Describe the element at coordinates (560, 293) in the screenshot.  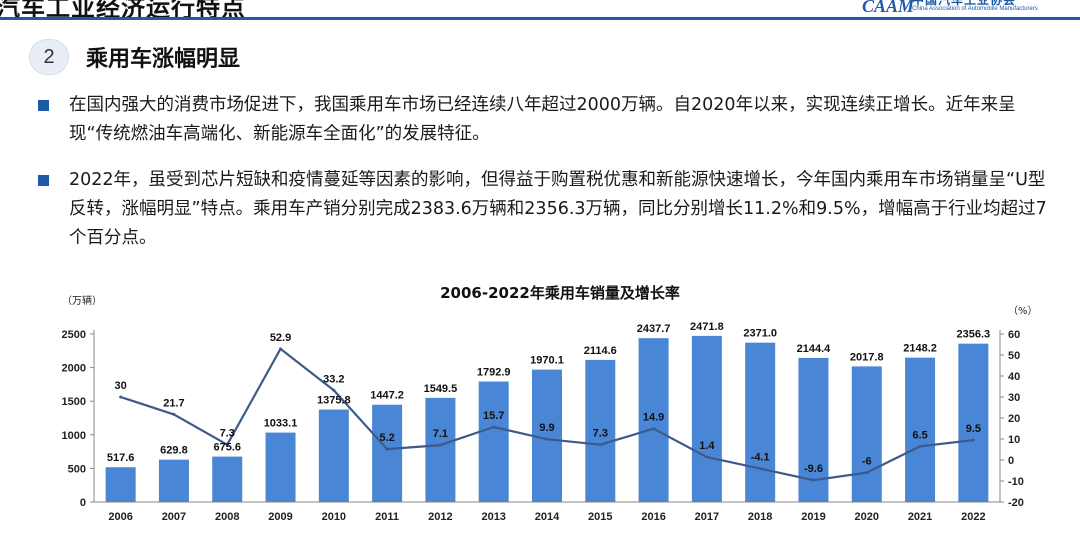
I see `chart-title: 2006-2022年乘用车销量及增长率` at that location.